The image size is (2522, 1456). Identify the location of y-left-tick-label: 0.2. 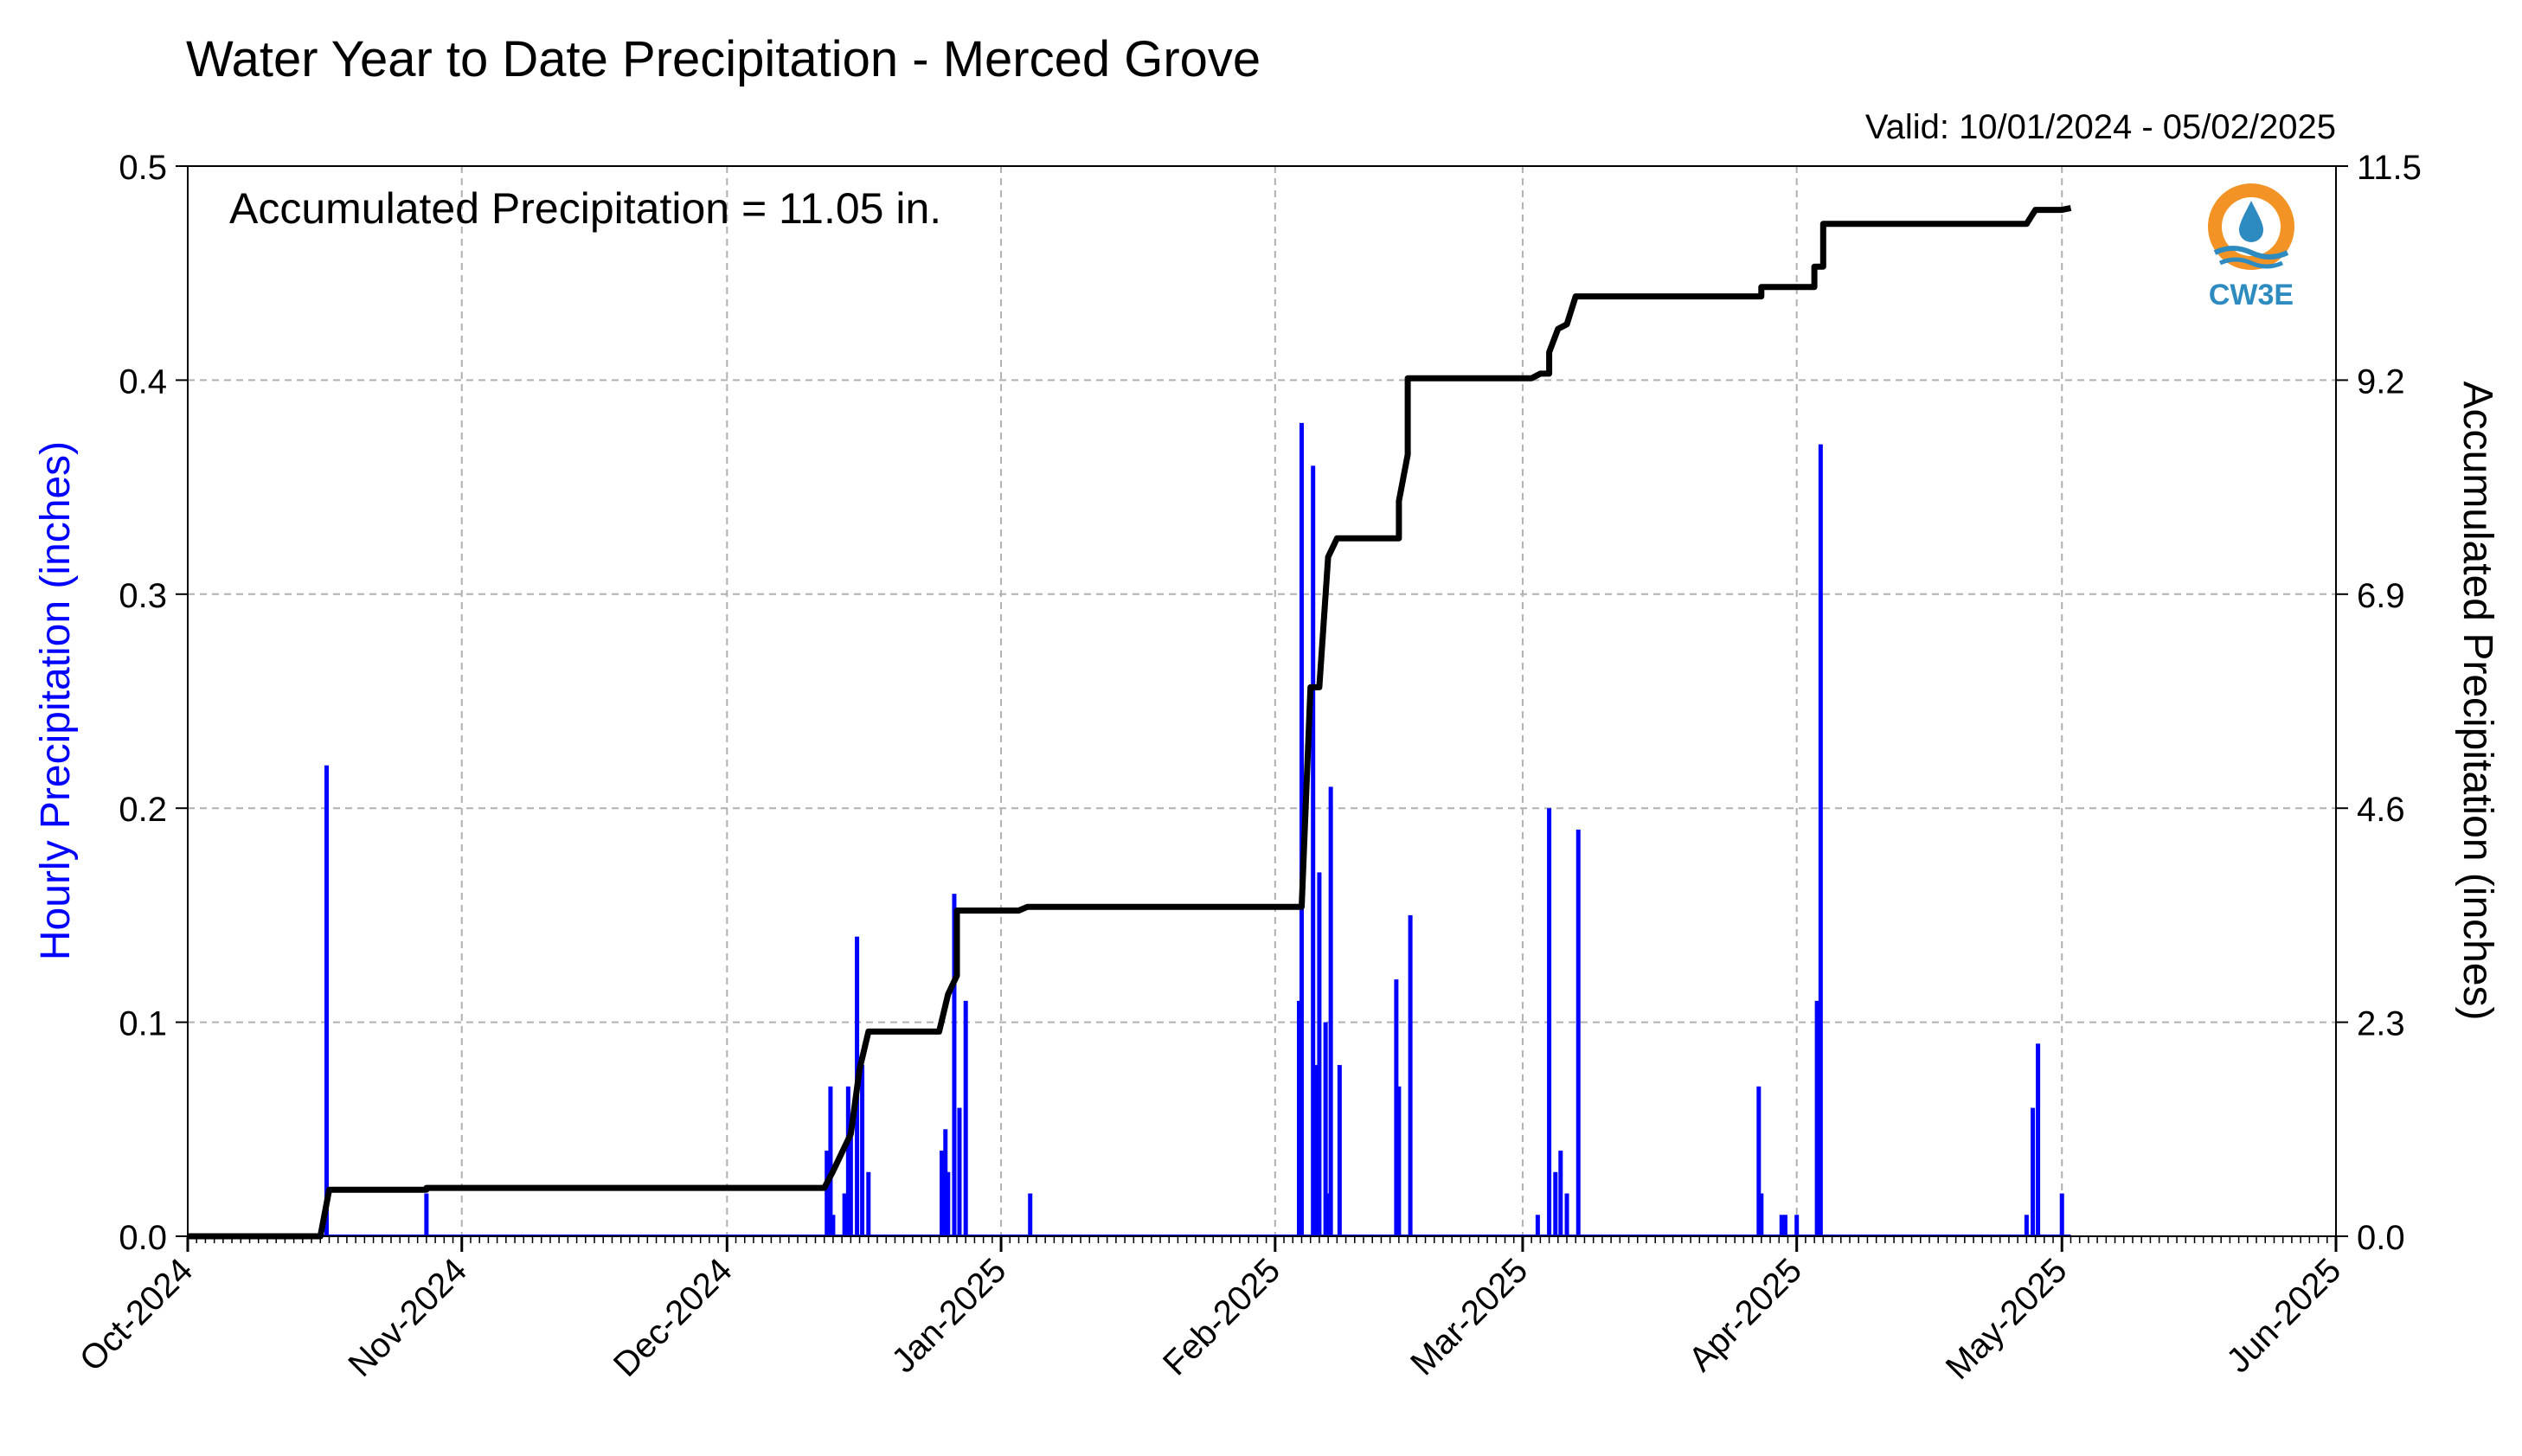
(143, 810).